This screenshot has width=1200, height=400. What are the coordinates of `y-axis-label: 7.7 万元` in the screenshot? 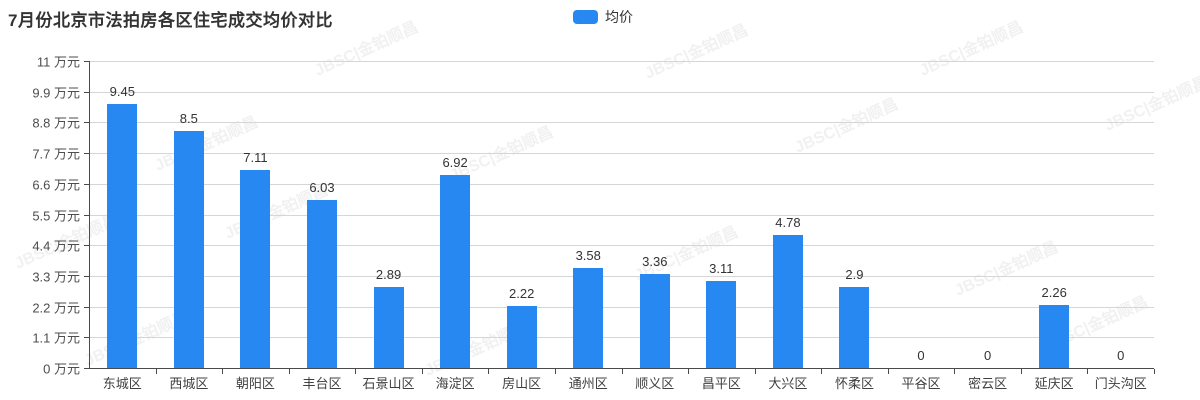 It's located at (56, 154).